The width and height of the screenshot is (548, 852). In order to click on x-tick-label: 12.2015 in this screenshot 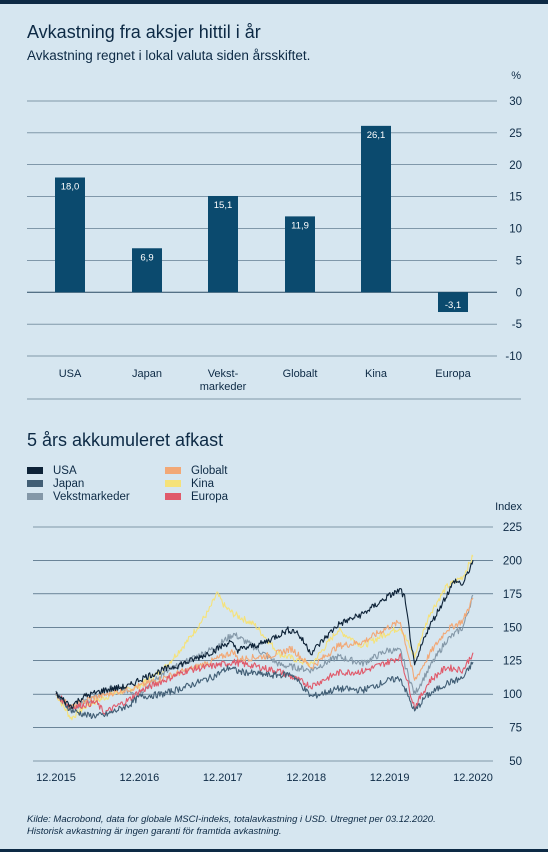, I will do `click(56, 778)`.